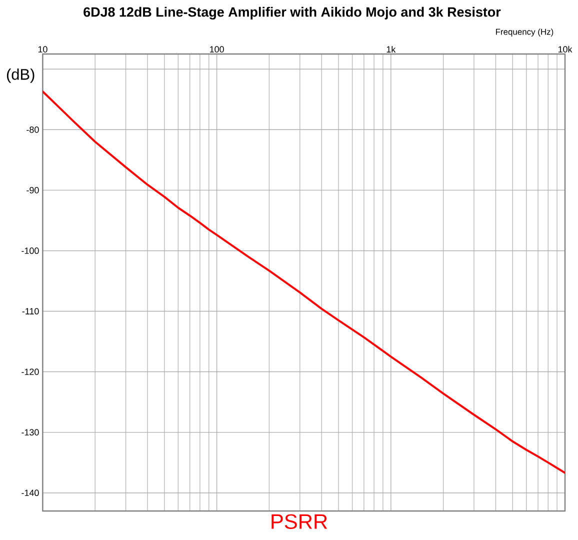 The width and height of the screenshot is (578, 540). I want to click on y-tick-label: -110, so click(30, 311).